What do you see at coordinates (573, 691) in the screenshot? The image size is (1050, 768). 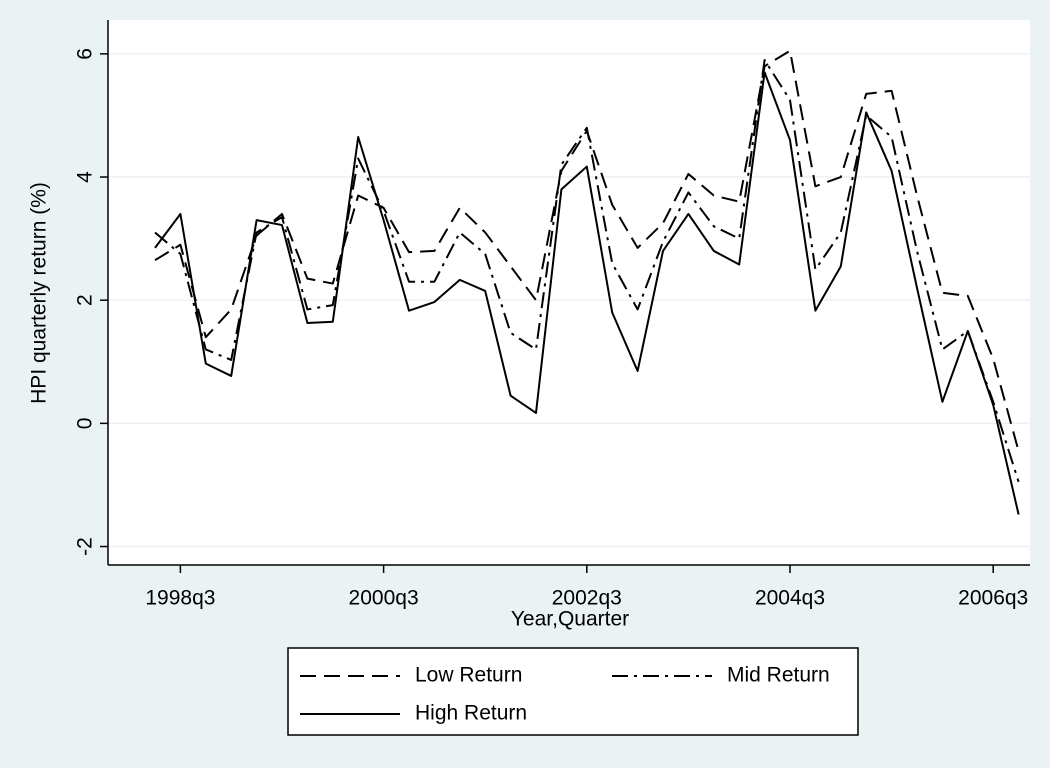 I see `legend-box` at bounding box center [573, 691].